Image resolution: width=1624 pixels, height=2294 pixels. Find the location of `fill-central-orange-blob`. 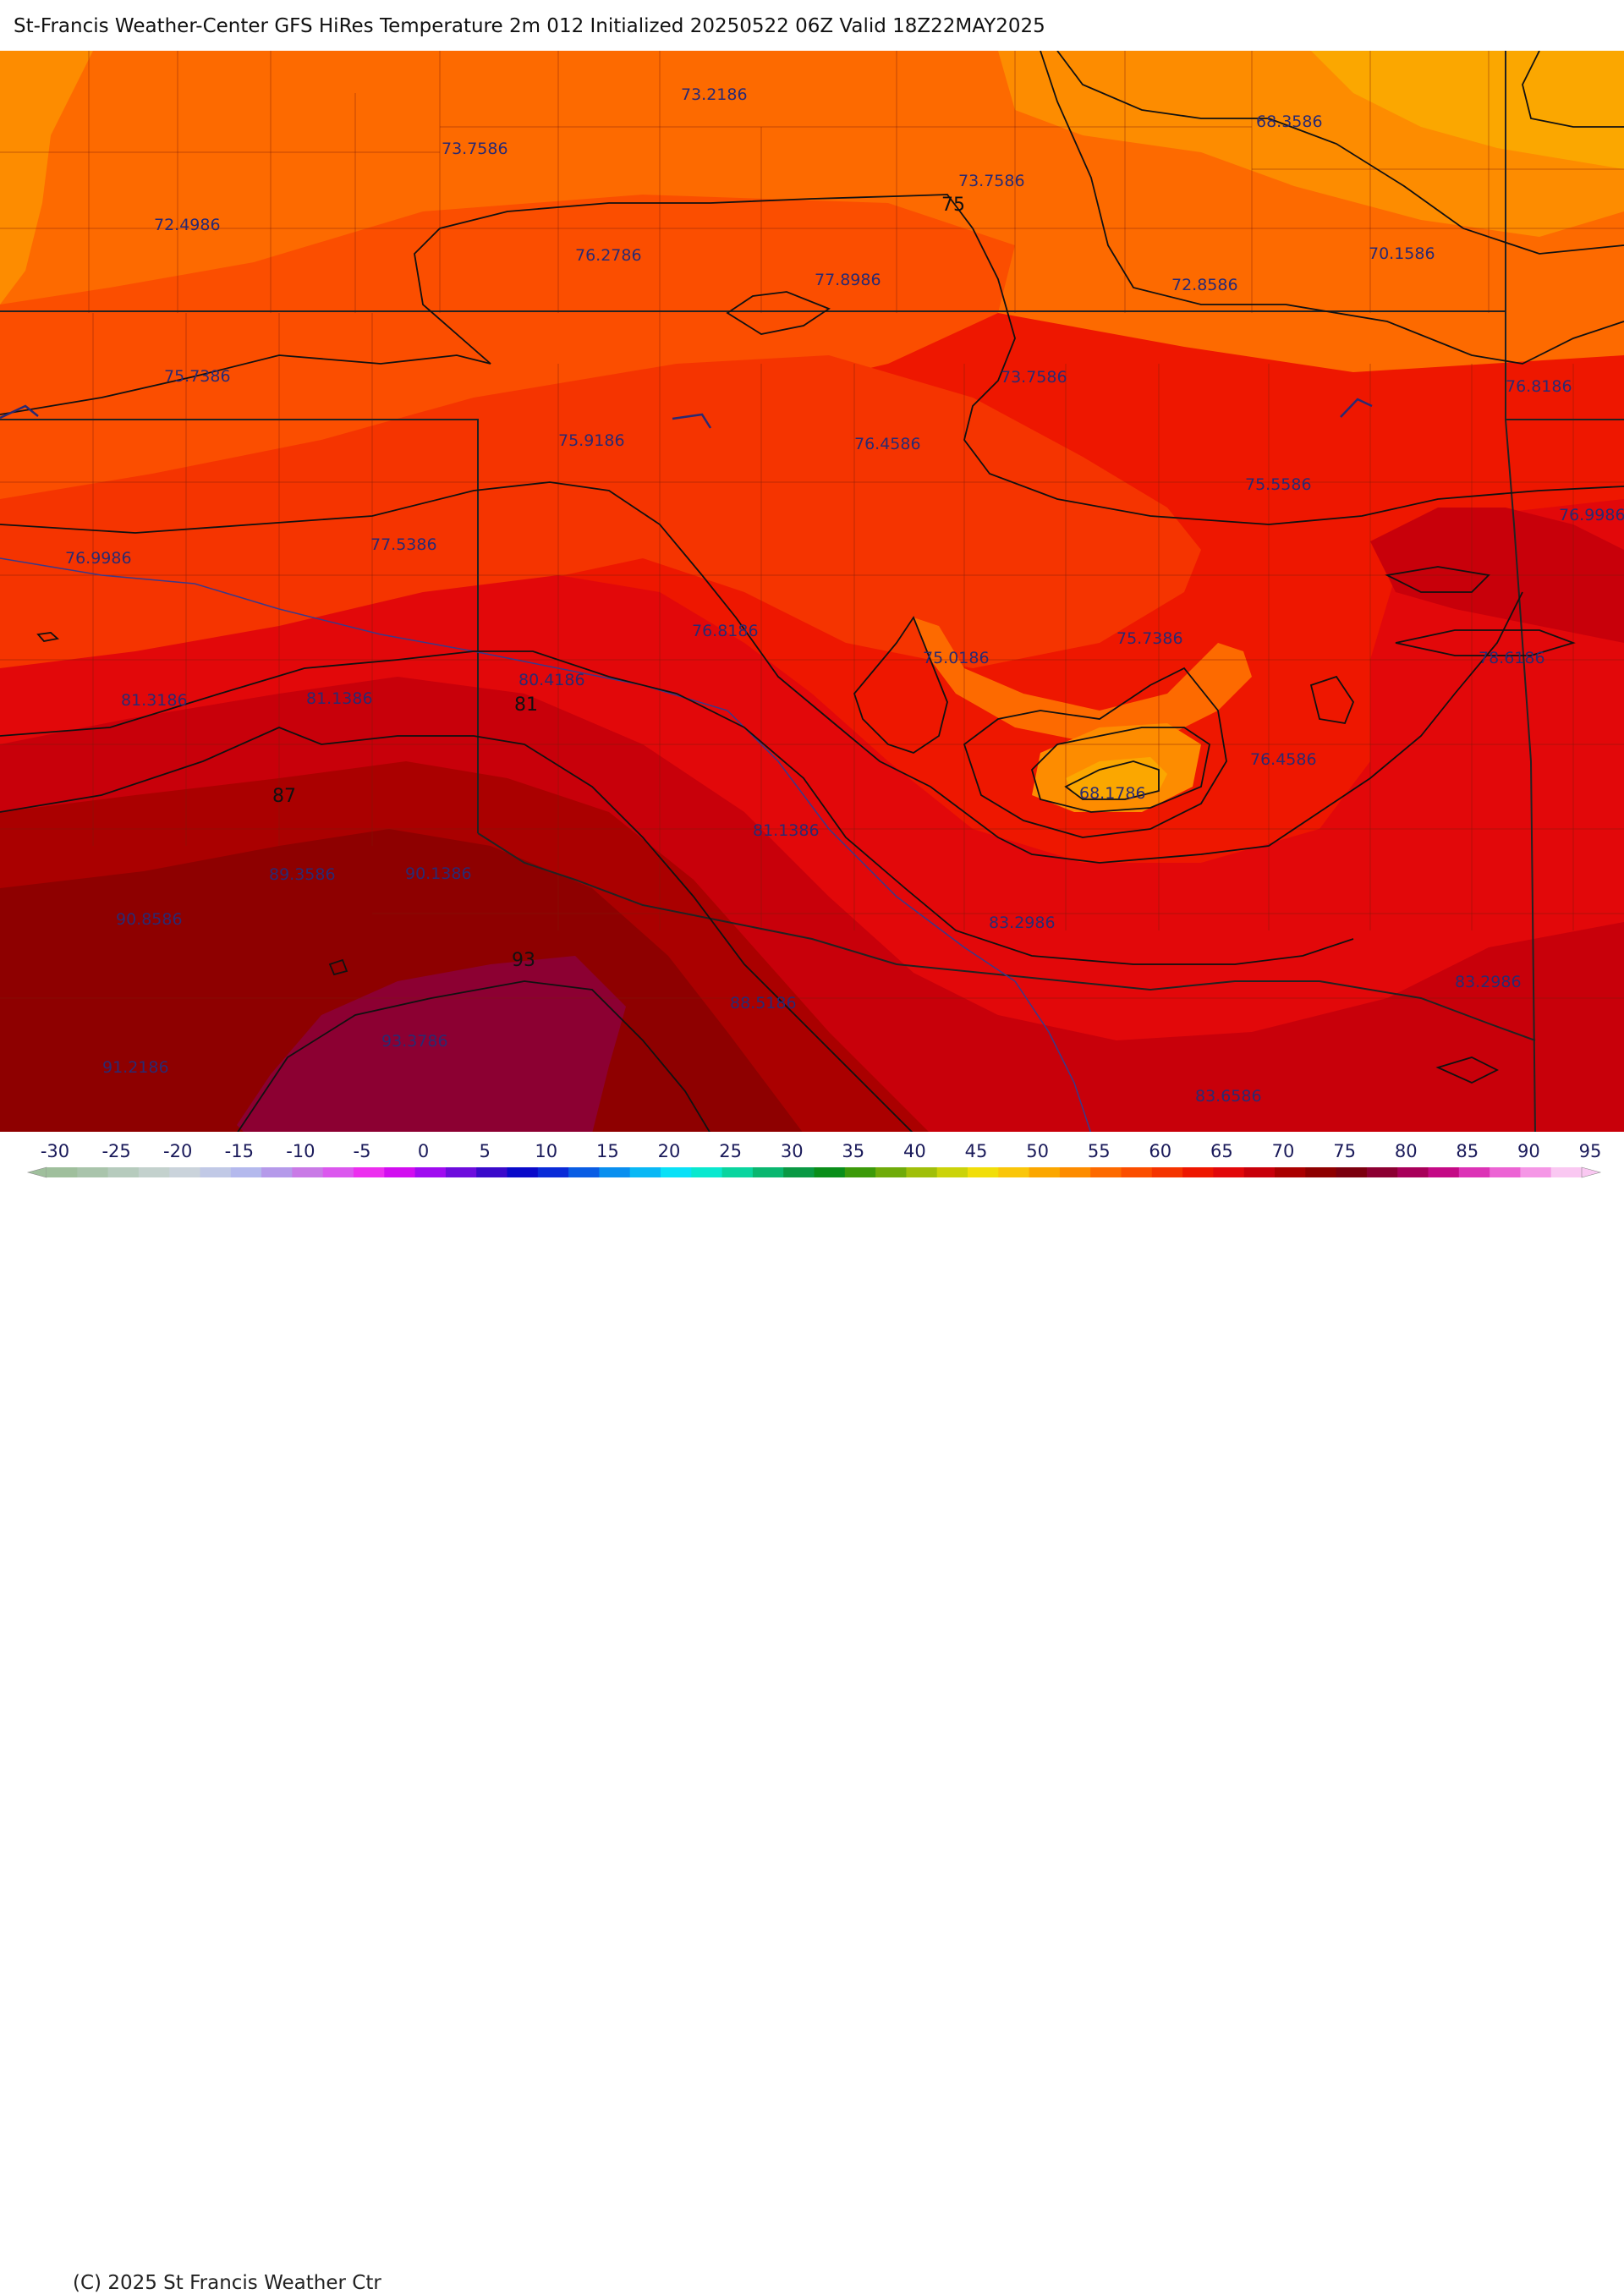

fill-central-orange-blob is located at coordinates (1083, 680).